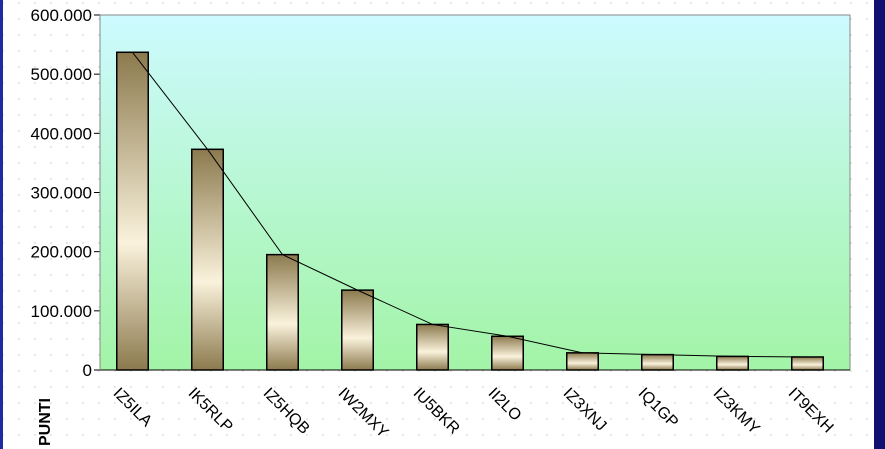 The image size is (885, 449). I want to click on bar-iw2mxy, so click(357, 330).